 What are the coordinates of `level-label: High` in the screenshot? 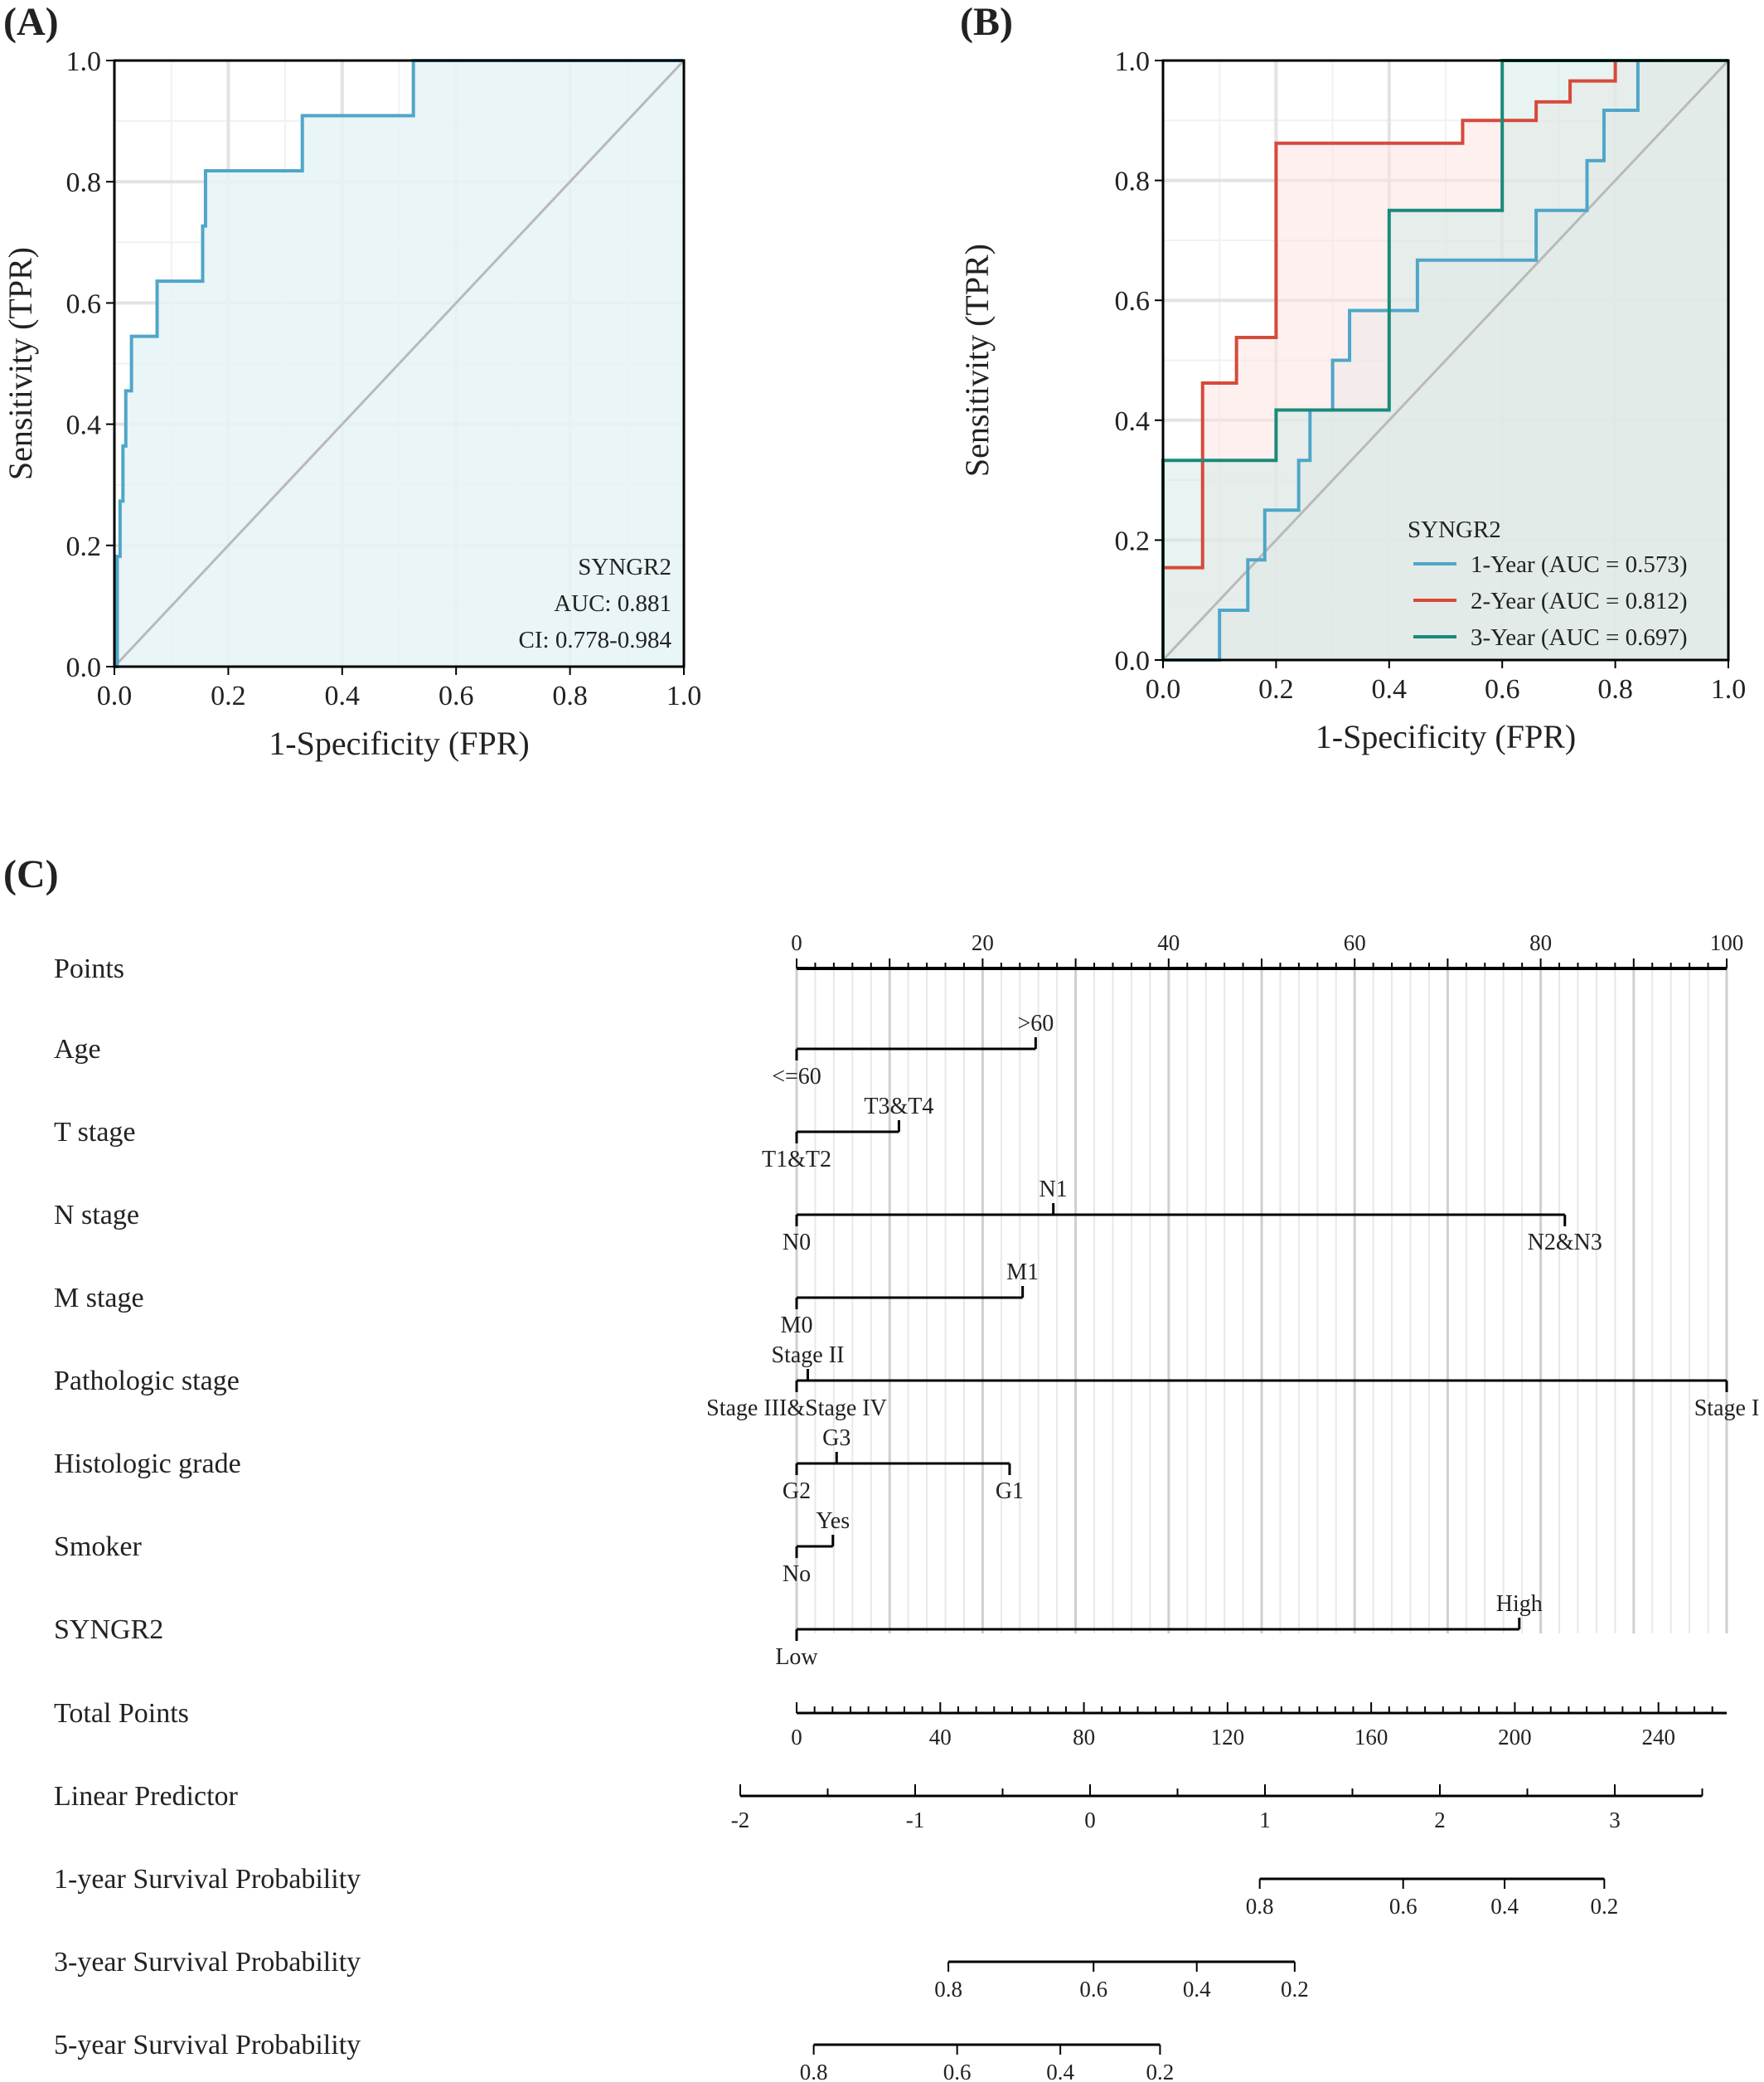 It's located at (1519, 1604).